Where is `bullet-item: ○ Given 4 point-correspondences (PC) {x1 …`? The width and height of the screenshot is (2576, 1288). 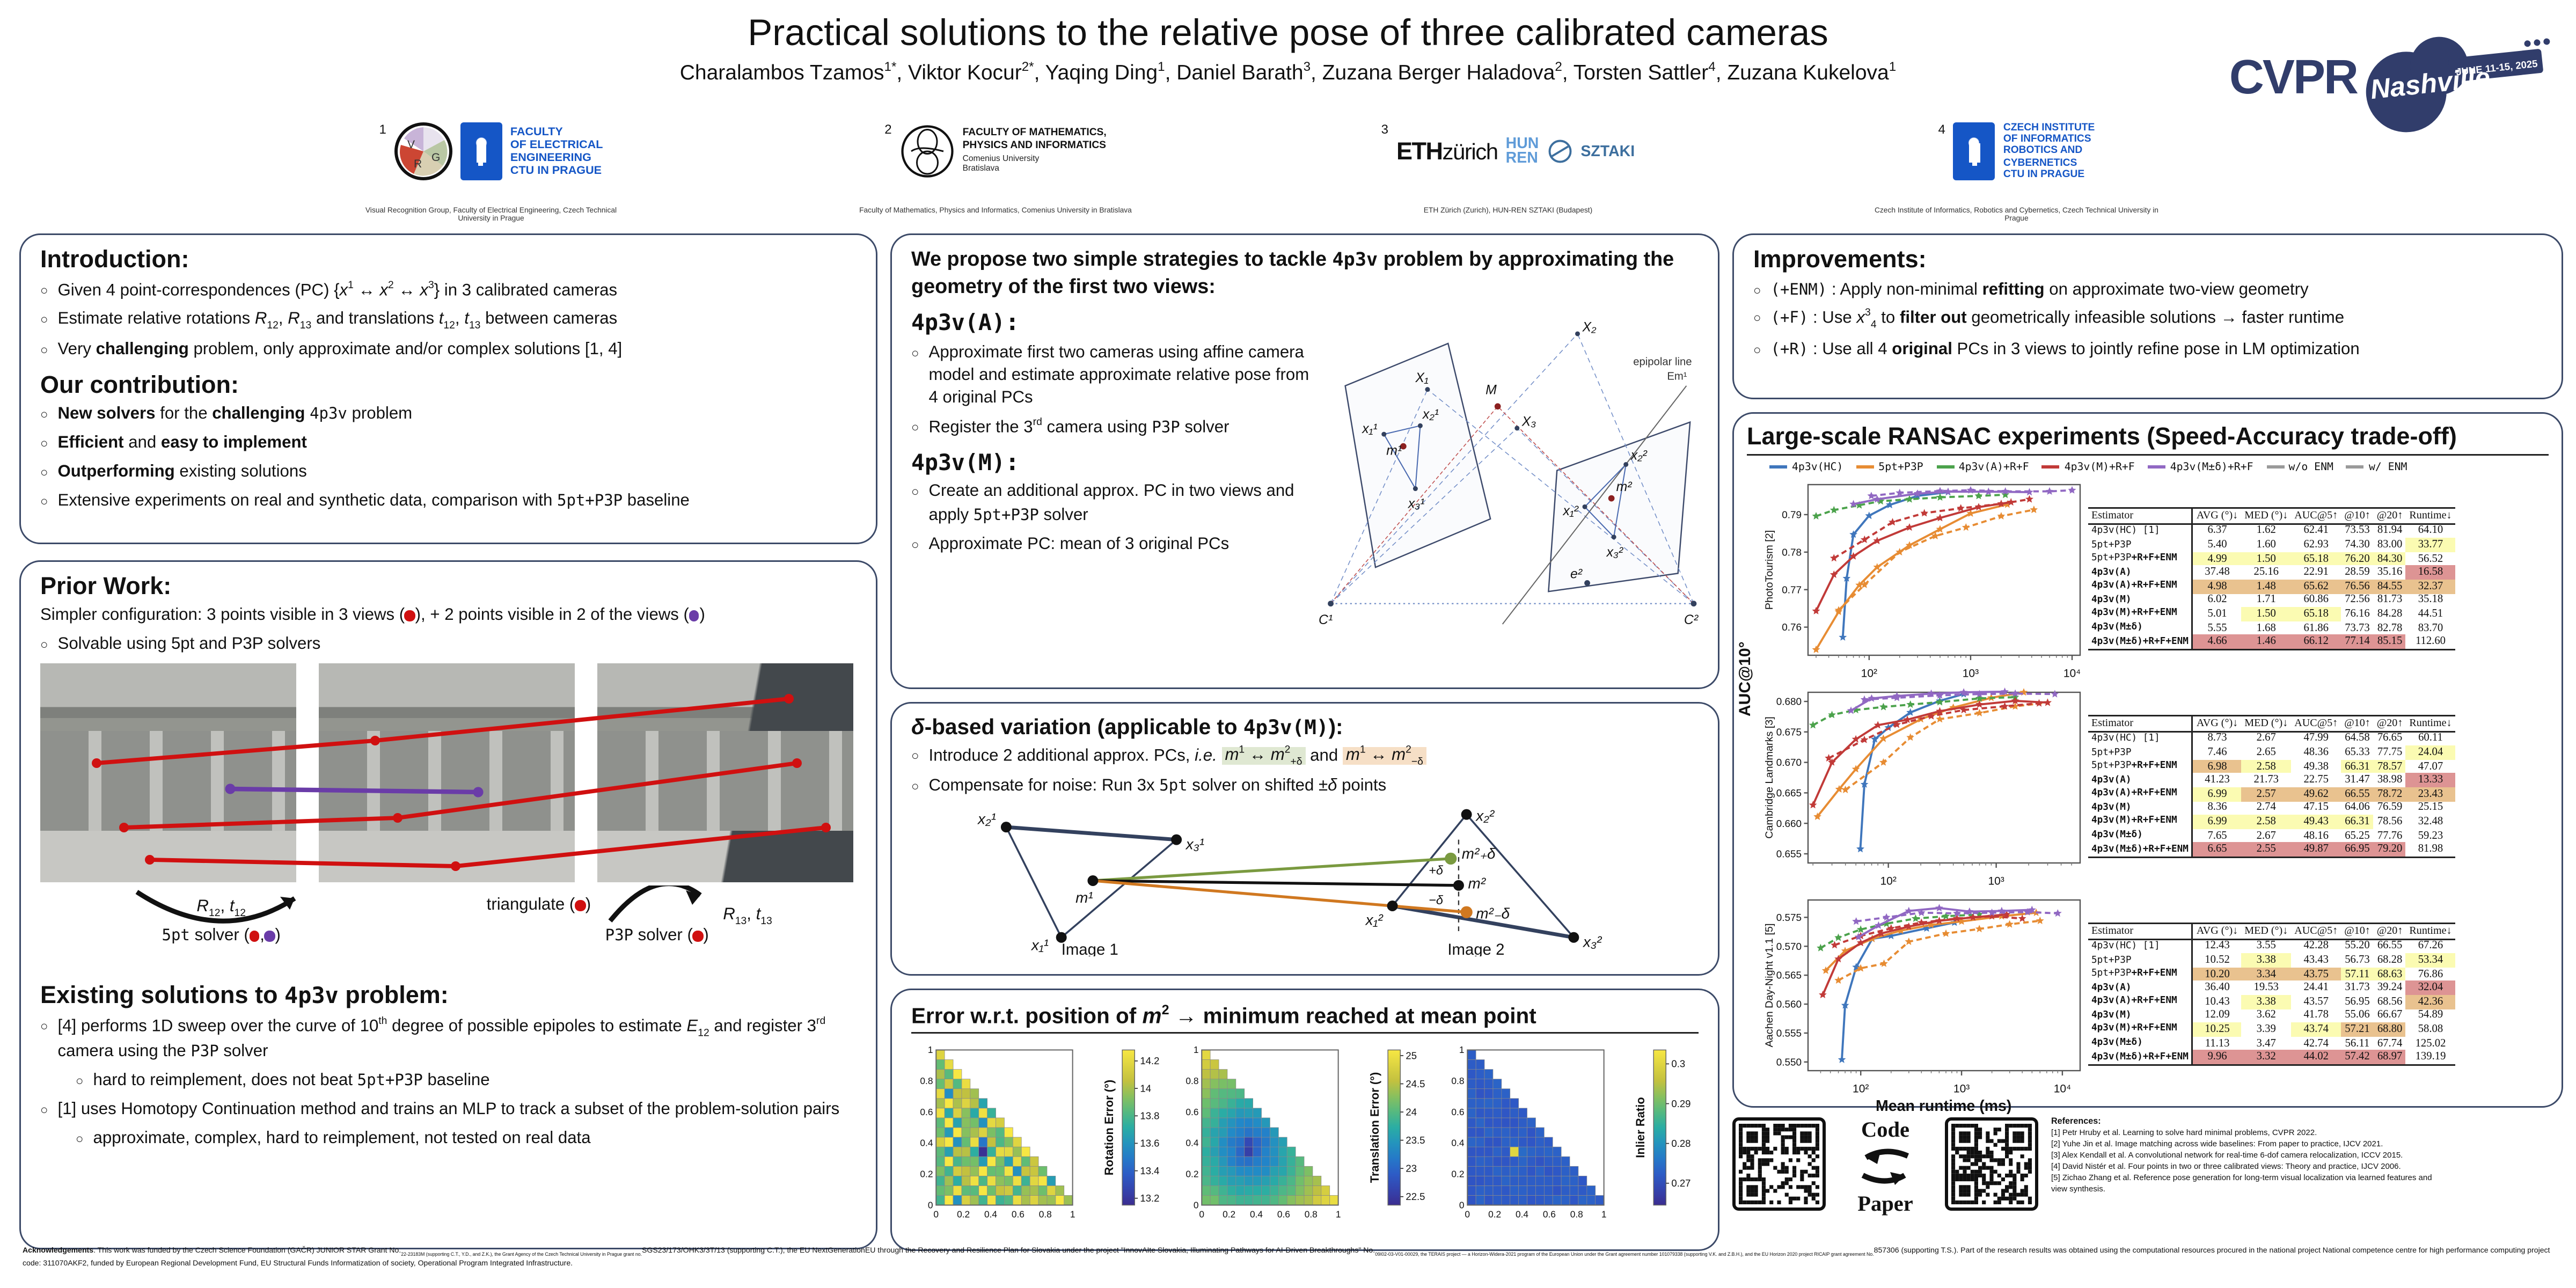
bullet-item: ○ Given 4 point-correspondences (PC) {x1 … is located at coordinates (329, 289).